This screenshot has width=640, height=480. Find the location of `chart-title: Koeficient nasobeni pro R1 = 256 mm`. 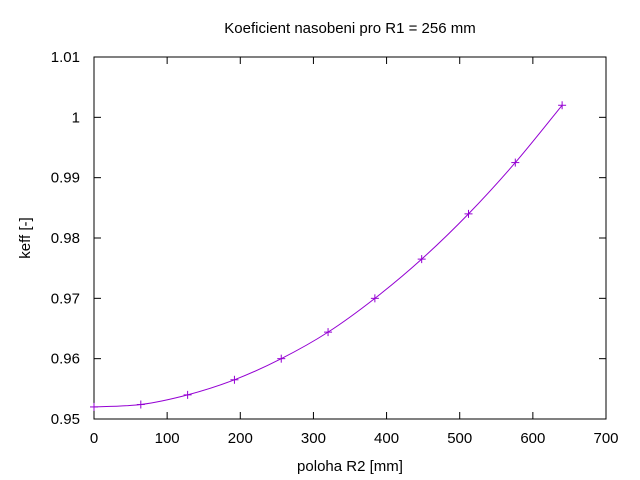

chart-title: Koeficient nasobeni pro R1 = 256 mm is located at coordinates (349, 28).